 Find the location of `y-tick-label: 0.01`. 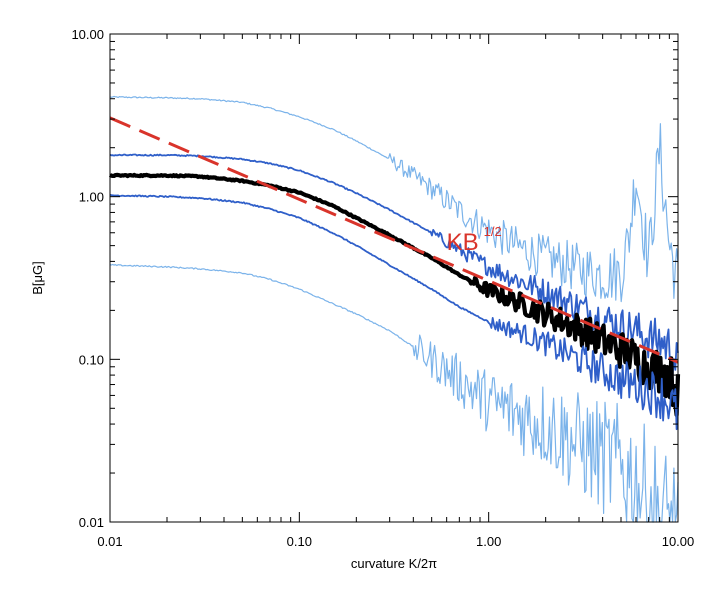

y-tick-label: 0.01 is located at coordinates (91, 522).